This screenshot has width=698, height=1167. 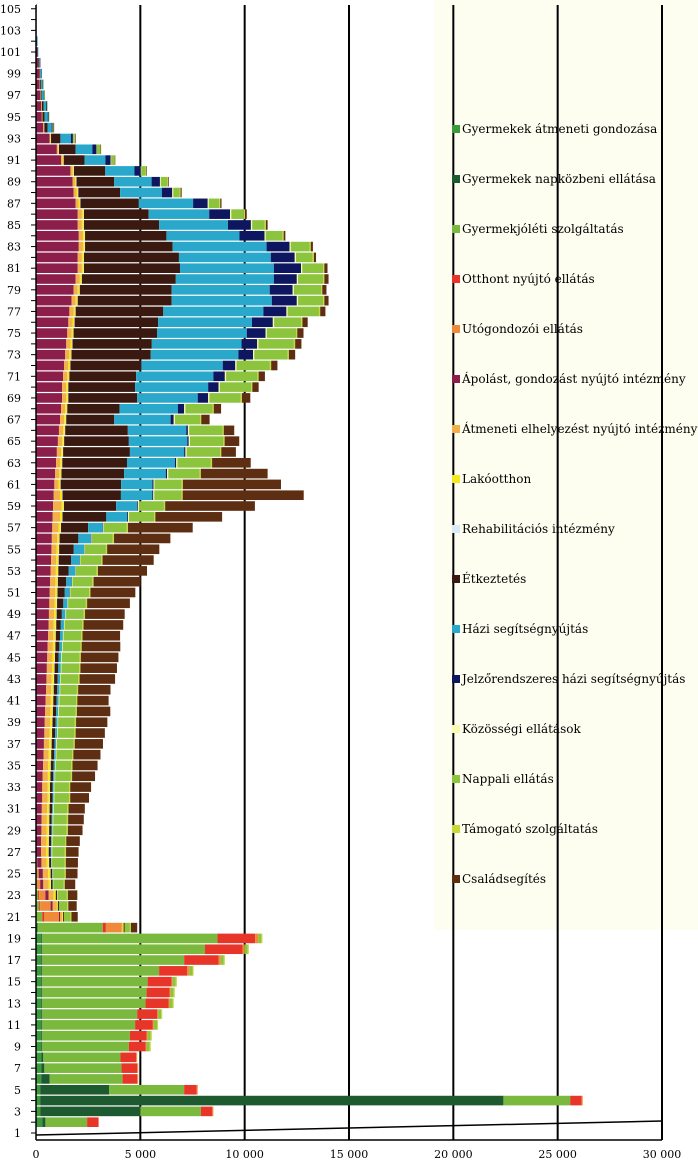 I want to click on legend-label: Gyermekek napközbeni ellátása, so click(x=559, y=179).